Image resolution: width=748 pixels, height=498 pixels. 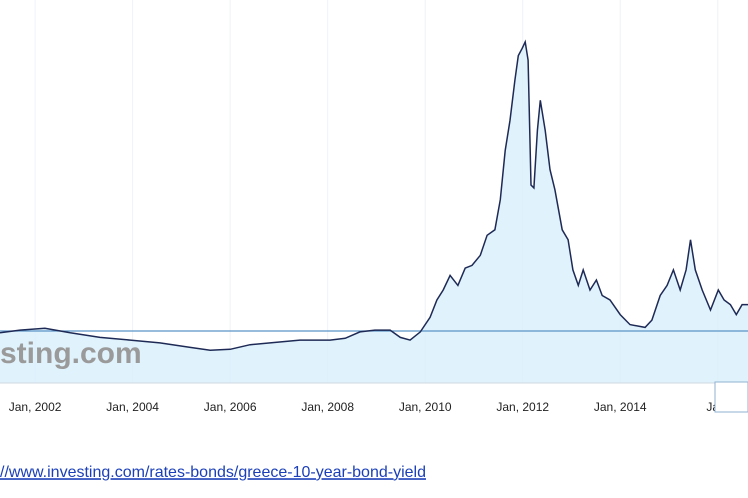 I want to click on watermark: sting.com, so click(x=71, y=353).